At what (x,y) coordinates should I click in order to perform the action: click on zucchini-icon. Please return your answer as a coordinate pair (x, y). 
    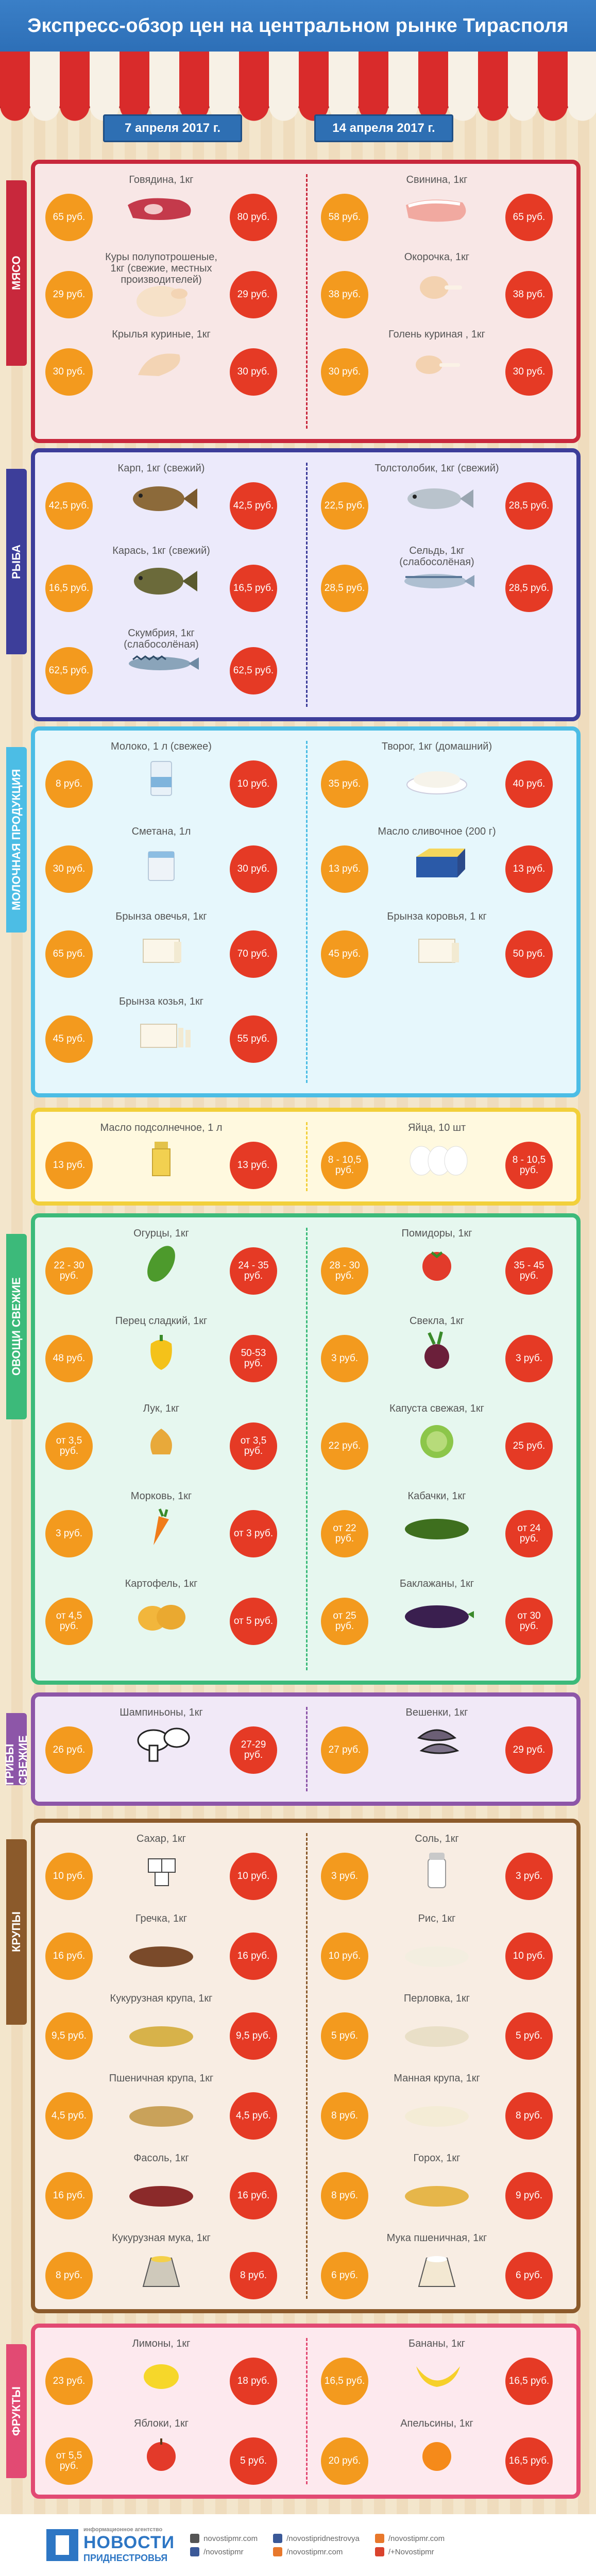
    Looking at the image, I should click on (437, 1527).